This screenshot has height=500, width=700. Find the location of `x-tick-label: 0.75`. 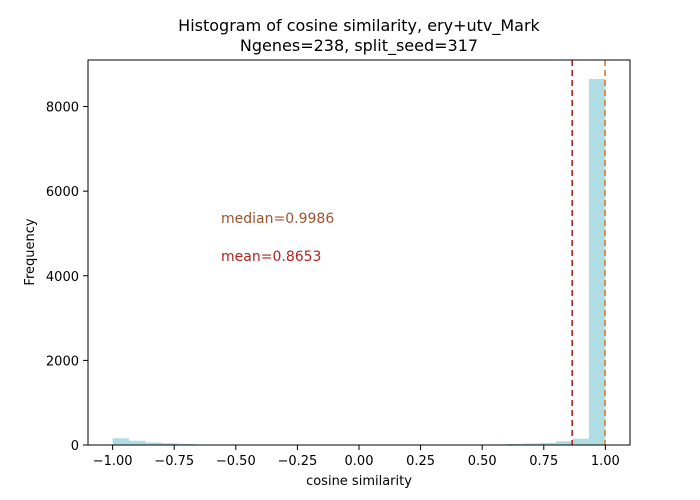

x-tick-label: 0.75 is located at coordinates (543, 461).